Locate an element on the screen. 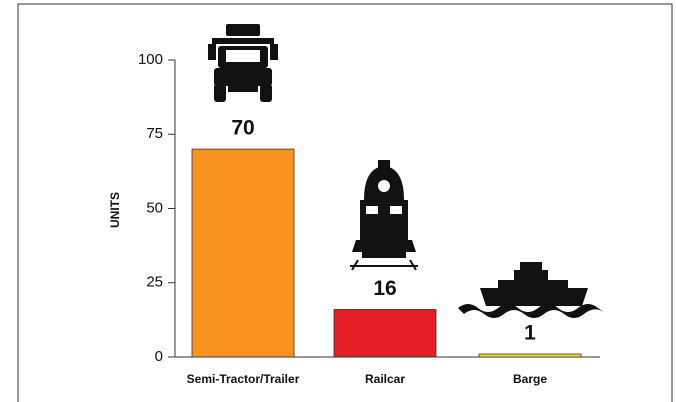 The height and width of the screenshot is (402, 676). y-tick-label: 0 is located at coordinates (159, 356).